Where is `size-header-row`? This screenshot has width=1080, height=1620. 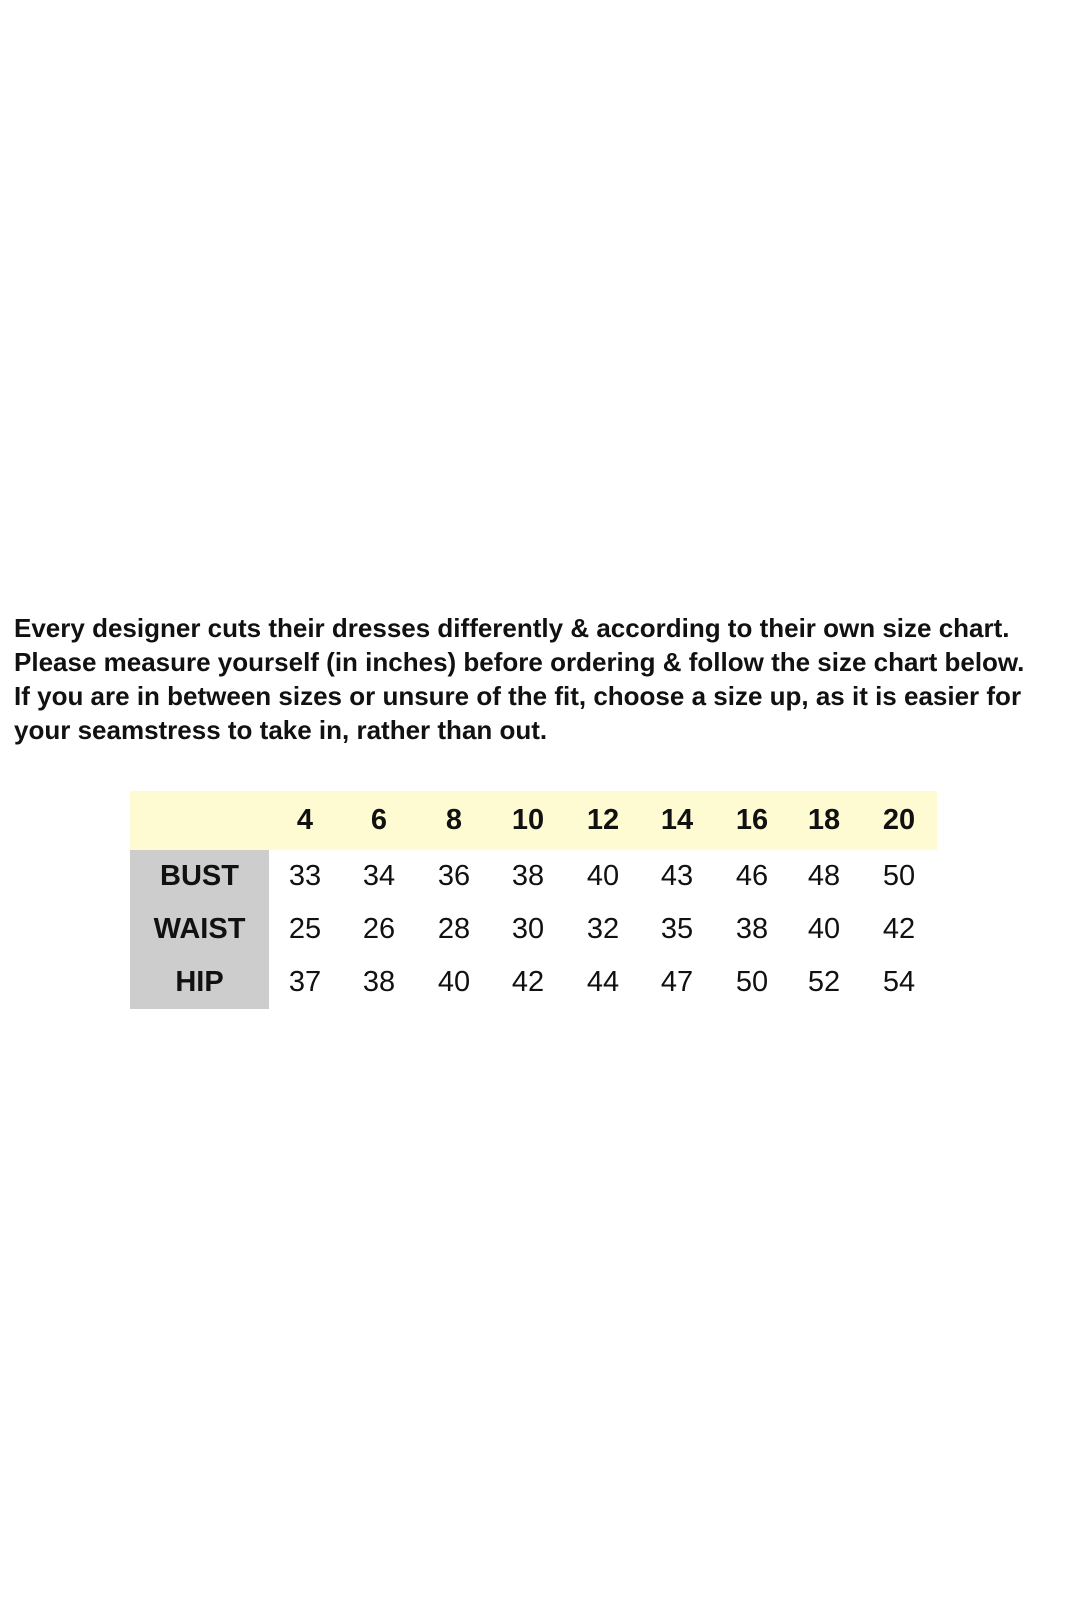 size-header-row is located at coordinates (533, 820).